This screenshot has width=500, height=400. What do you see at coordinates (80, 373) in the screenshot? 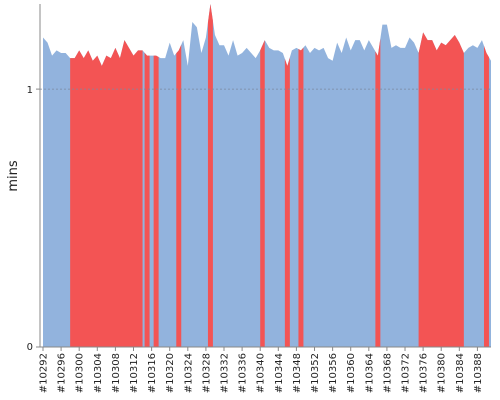
I see `x-tick-label-2: #10300` at bounding box center [80, 373].